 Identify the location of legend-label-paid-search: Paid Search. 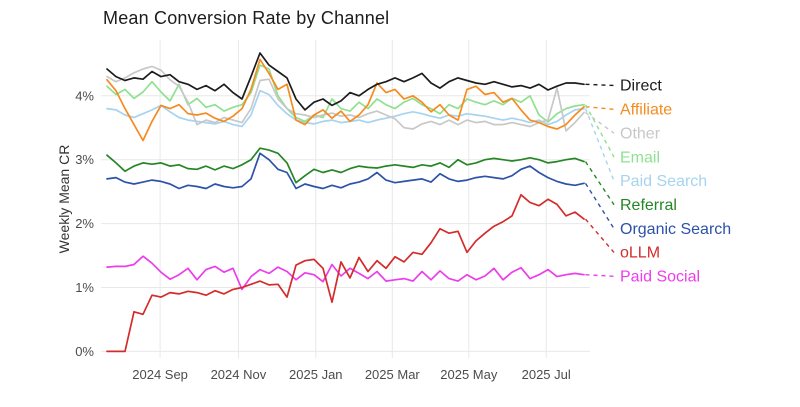
(663, 181).